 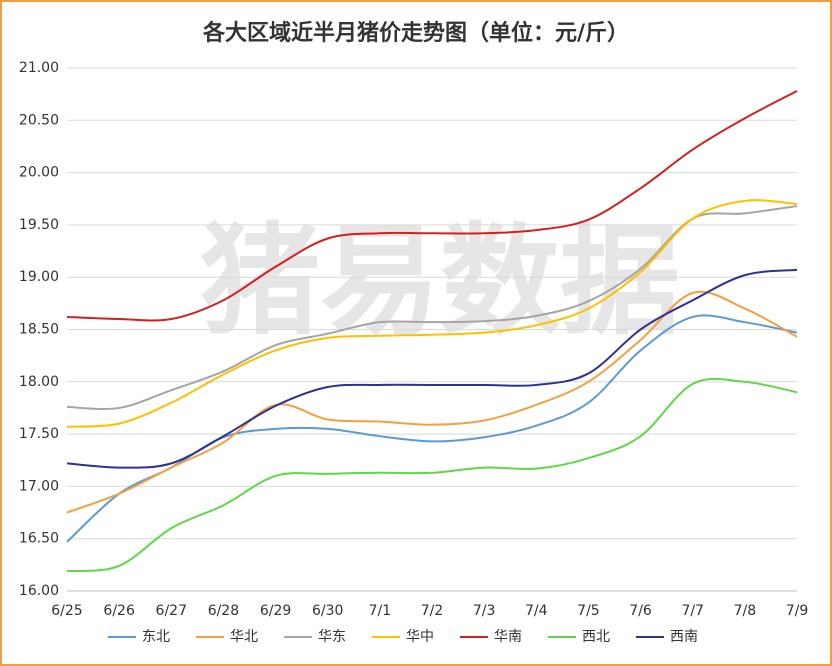 What do you see at coordinates (380, 611) in the screenshot?
I see `x-tick-label: 7/1` at bounding box center [380, 611].